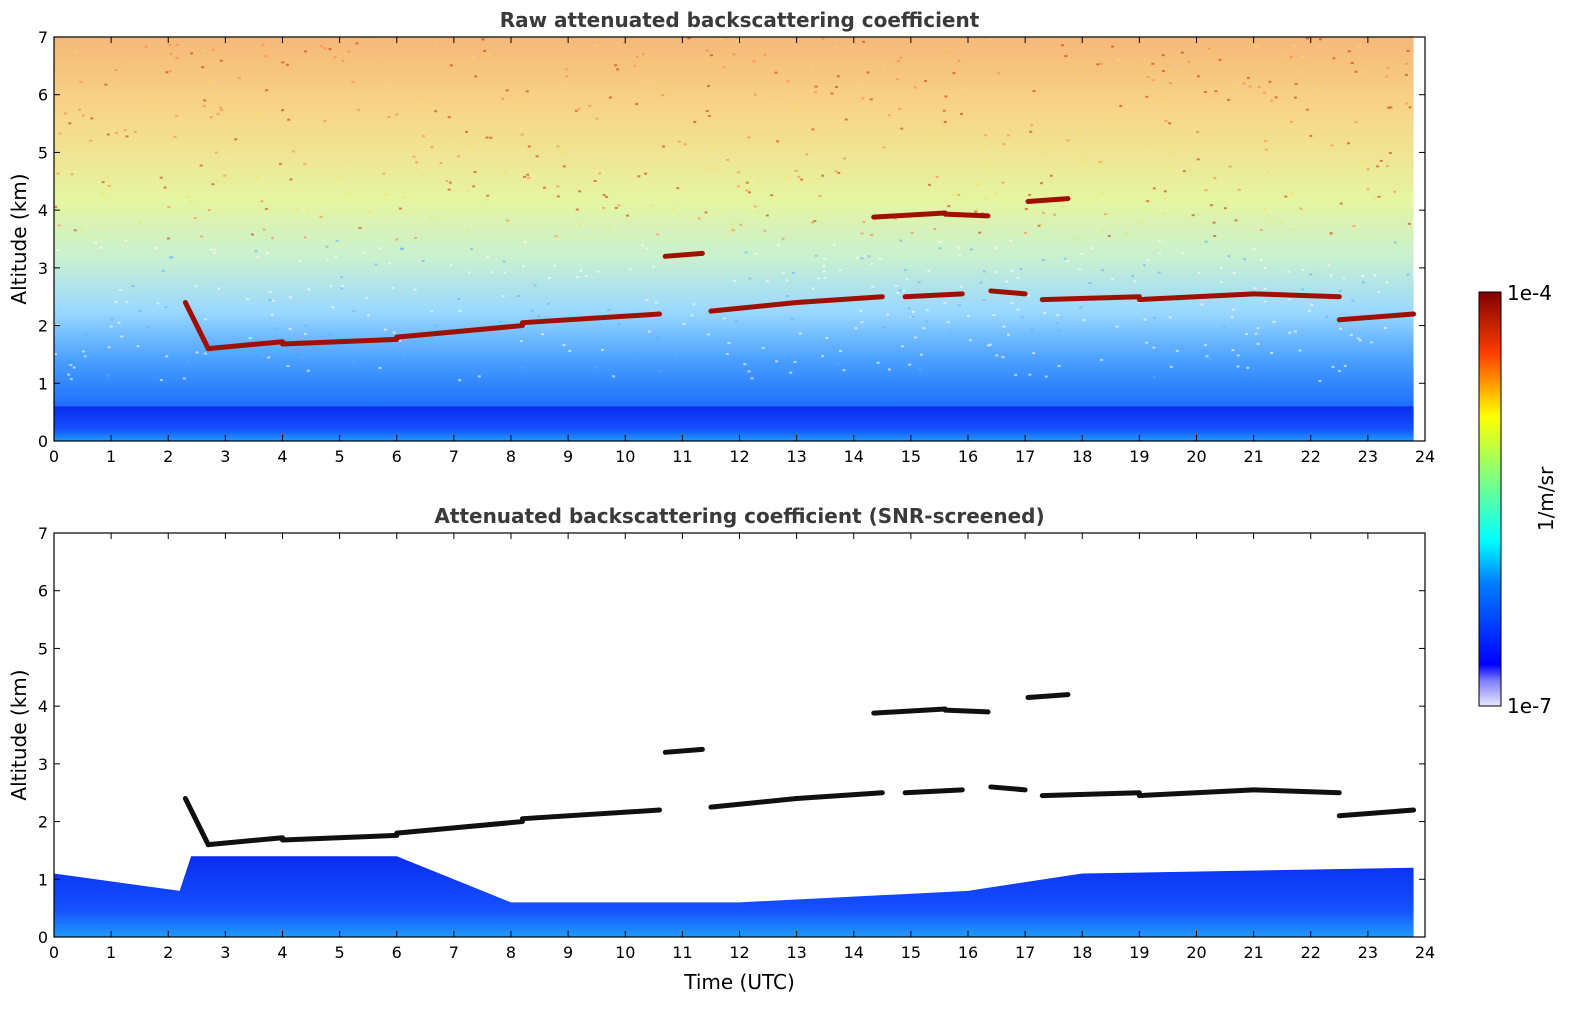 The width and height of the screenshot is (1595, 1024). What do you see at coordinates (43, 648) in the screenshot?
I see `y-tick-label: 5` at bounding box center [43, 648].